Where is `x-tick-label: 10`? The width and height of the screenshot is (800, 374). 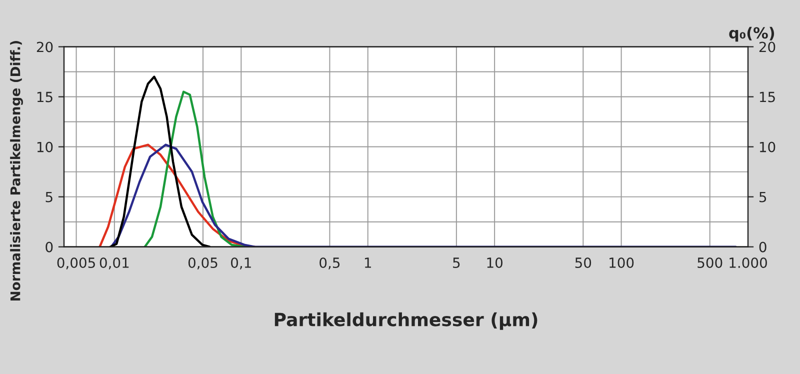 x-tick-label: 10 is located at coordinates (494, 263).